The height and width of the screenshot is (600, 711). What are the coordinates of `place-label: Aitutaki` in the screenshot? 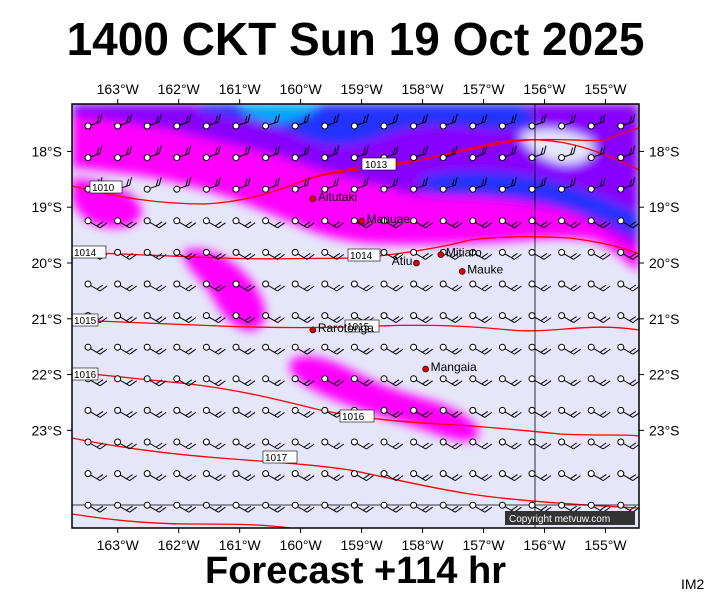 It's located at (337, 197).